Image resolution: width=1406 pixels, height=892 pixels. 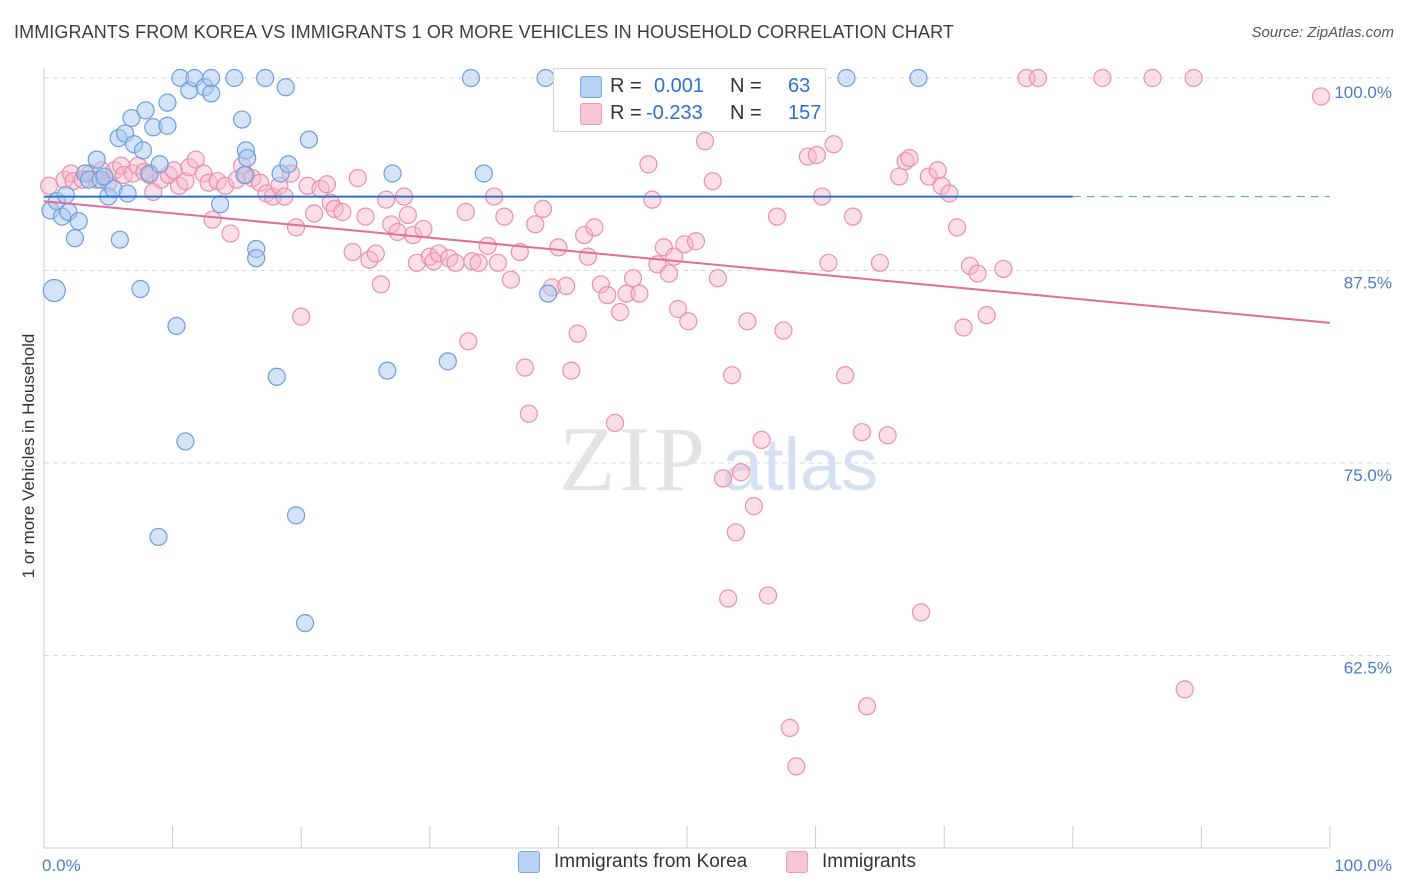 I want to click on legend-n-value: 63, so click(x=799, y=85).